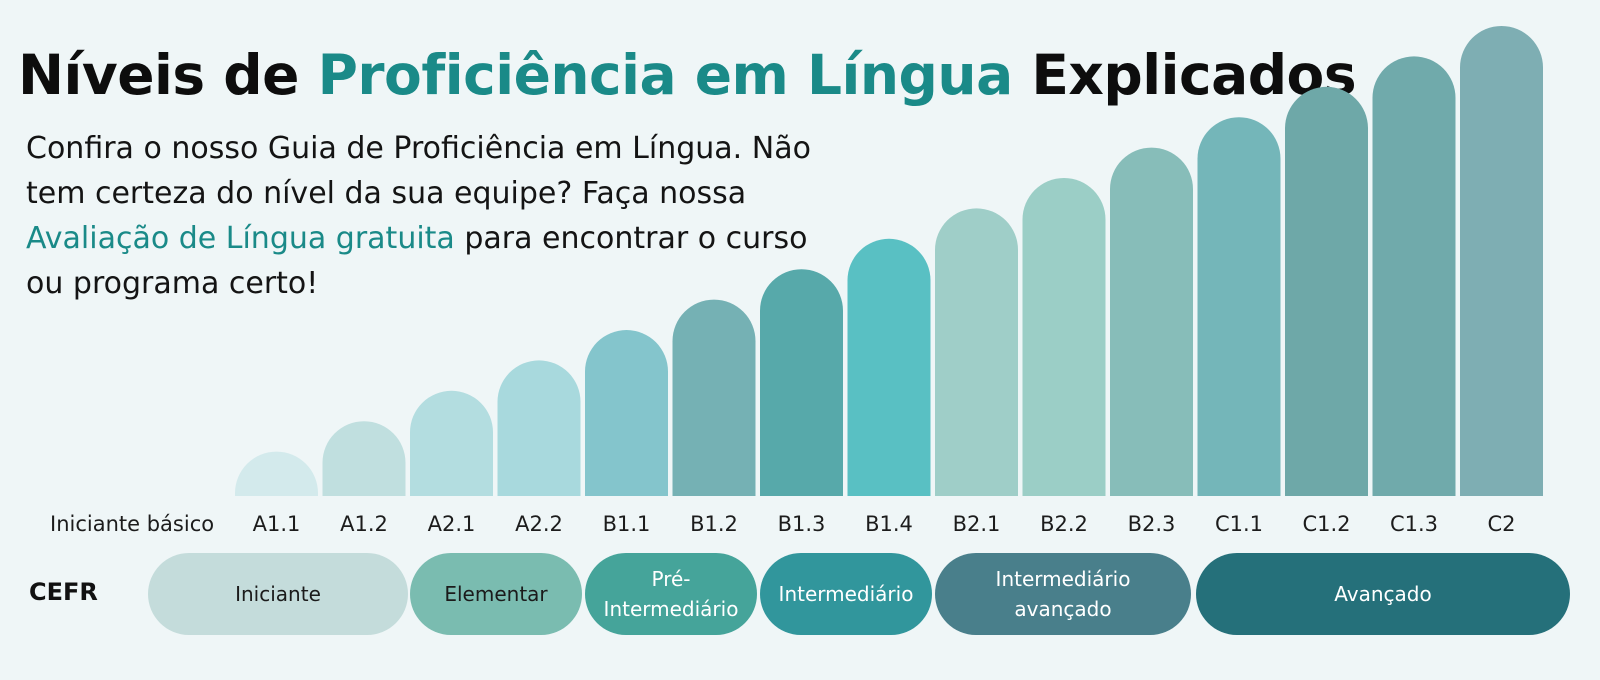 The image size is (1600, 680). I want to click on tick-label-B1.1: B1.1, so click(627, 524).